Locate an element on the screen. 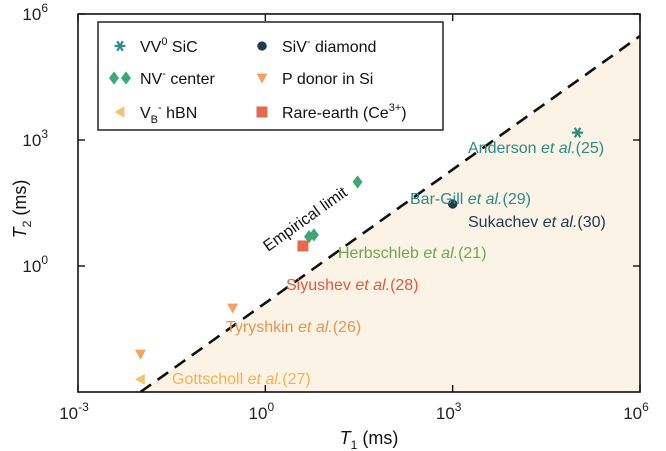 The height and width of the screenshot is (451, 666). legend-label: NV- center is located at coordinates (177, 78).